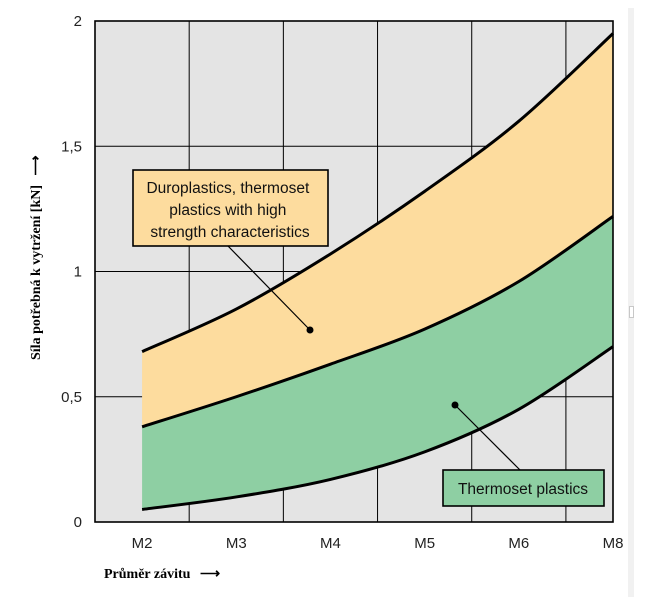 The image size is (646, 597). What do you see at coordinates (613, 543) in the screenshot?
I see `x-tick-5: M8` at bounding box center [613, 543].